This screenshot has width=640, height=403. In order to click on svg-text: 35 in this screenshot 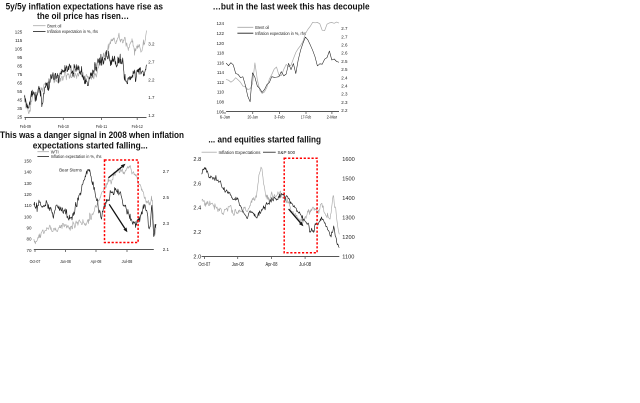, I will do `click(20, 108)`.